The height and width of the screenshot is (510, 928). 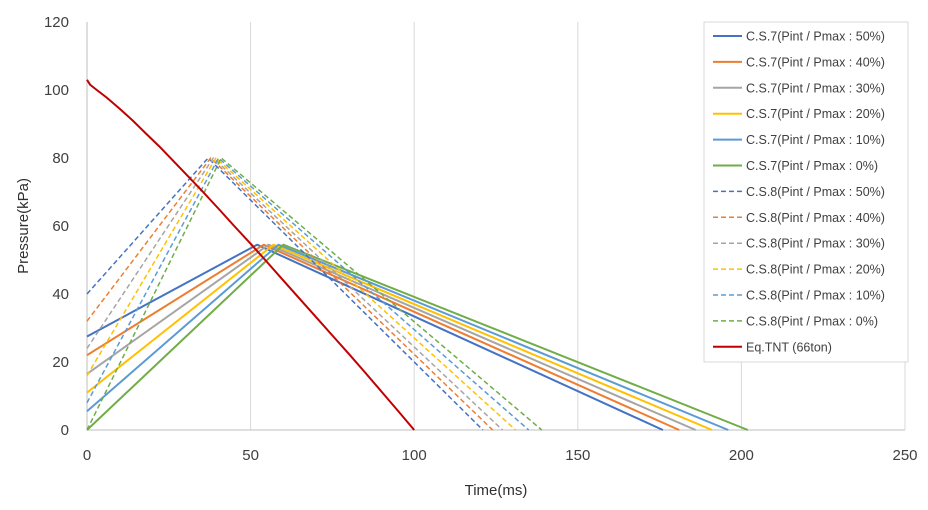 I want to click on x-axis-title: Time(ms), so click(x=496, y=490).